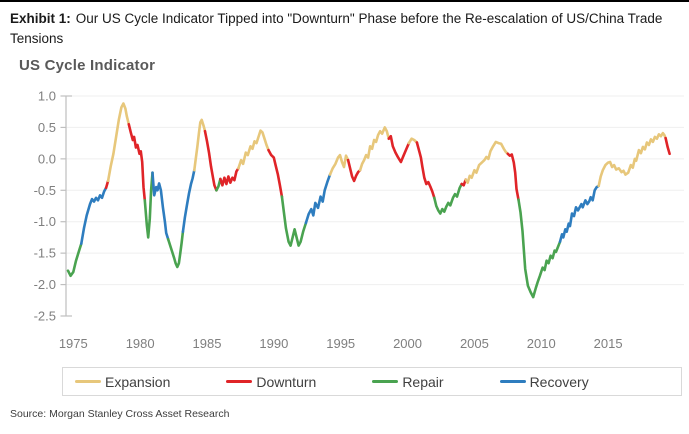 This screenshot has width=689, height=434. Describe the element at coordinates (45, 315) in the screenshot. I see `y-tick-label: -2.5` at that location.